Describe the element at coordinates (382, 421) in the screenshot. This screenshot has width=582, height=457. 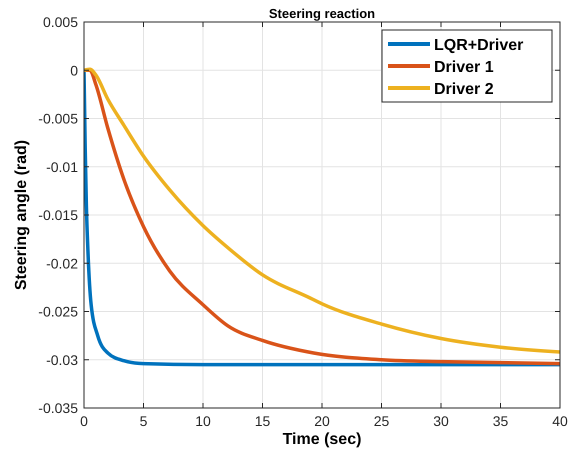
I see `x-tick-label: 25` at that location.